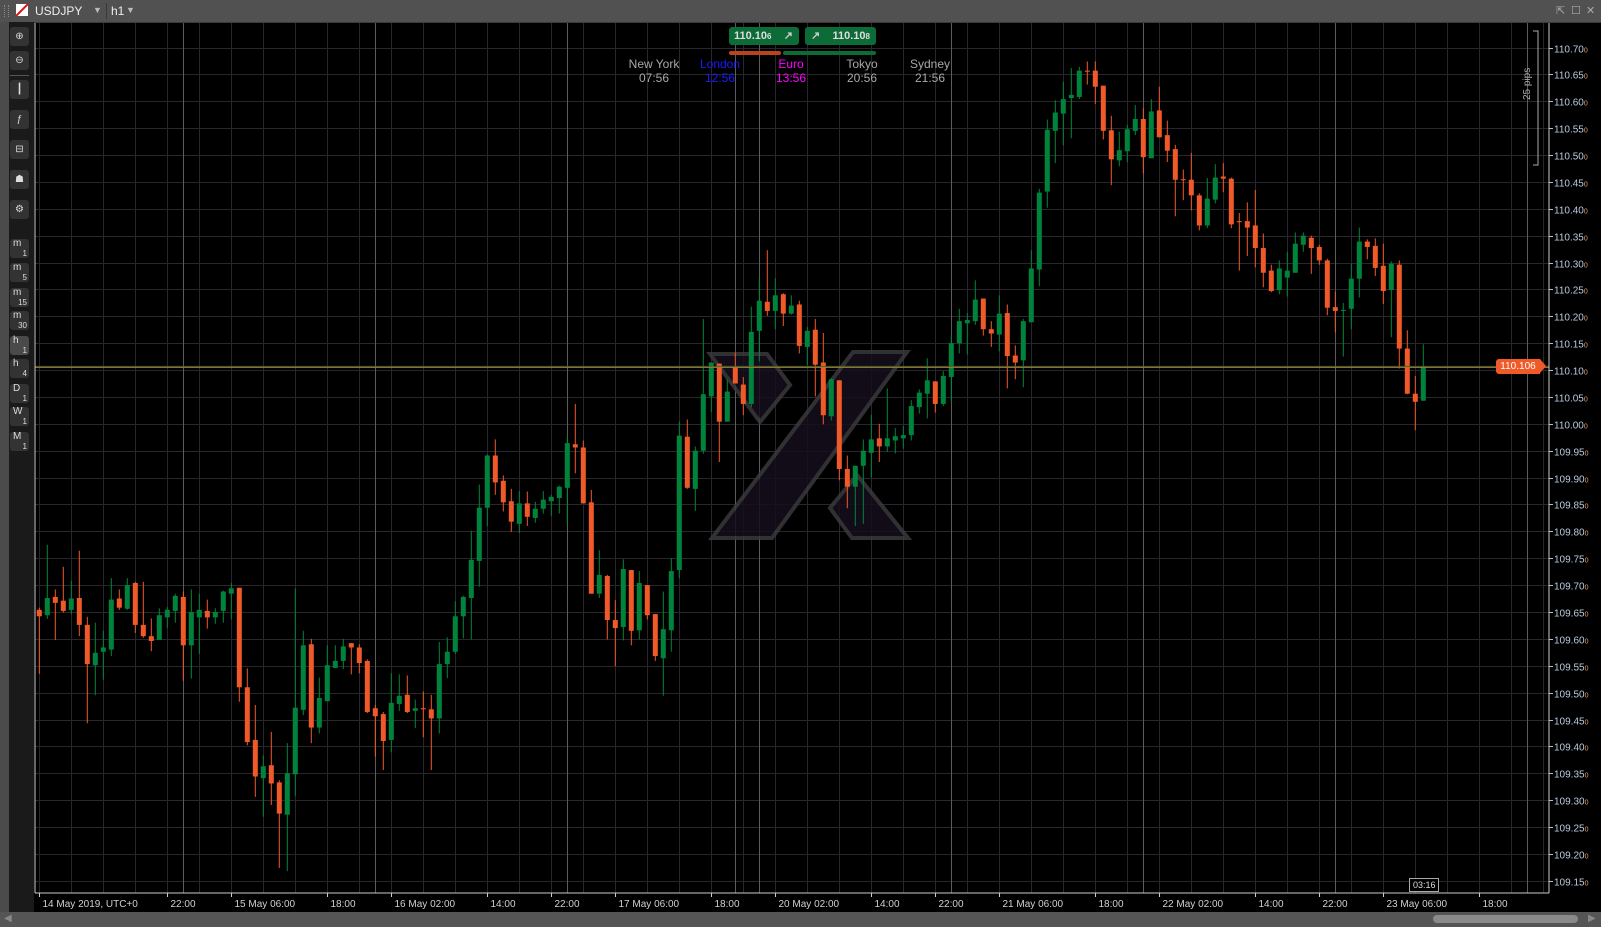  What do you see at coordinates (1571, 641) in the screenshot?
I see `y-tick-label: 109.600` at bounding box center [1571, 641].